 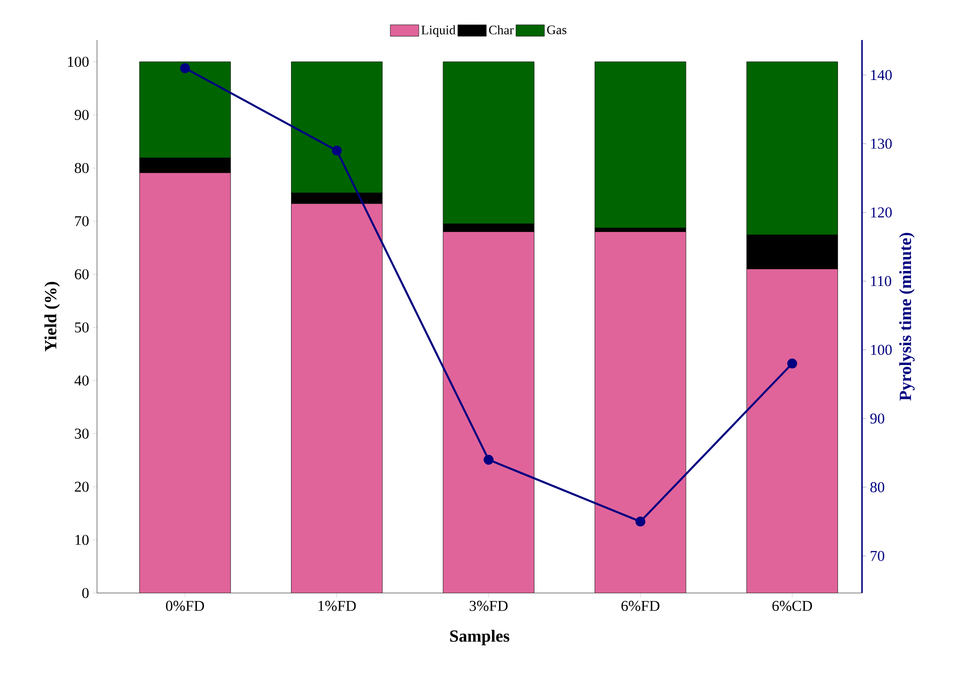 What do you see at coordinates (907, 316) in the screenshot?
I see `y2-axis-title: Pyrolysis time (minute)` at bounding box center [907, 316].